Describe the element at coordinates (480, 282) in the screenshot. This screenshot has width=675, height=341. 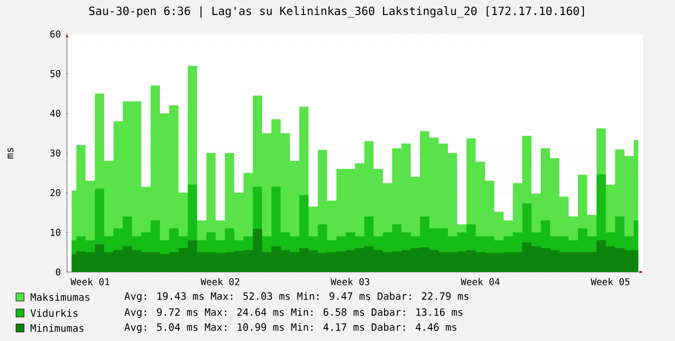
I see `x-tick-label: Week 04` at that location.